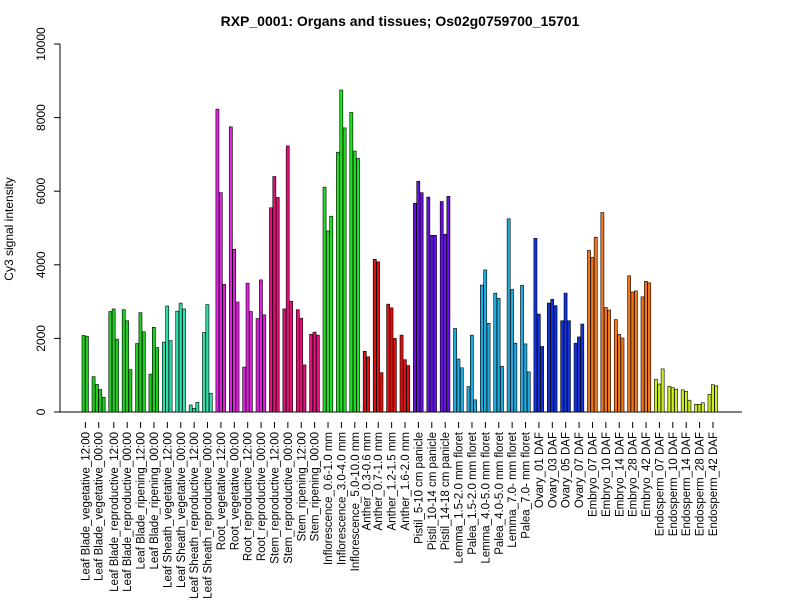  Describe the element at coordinates (209, 515) in the screenshot. I see `x-category-label: Leaf Sheath_reproductive_00:00` at that location.